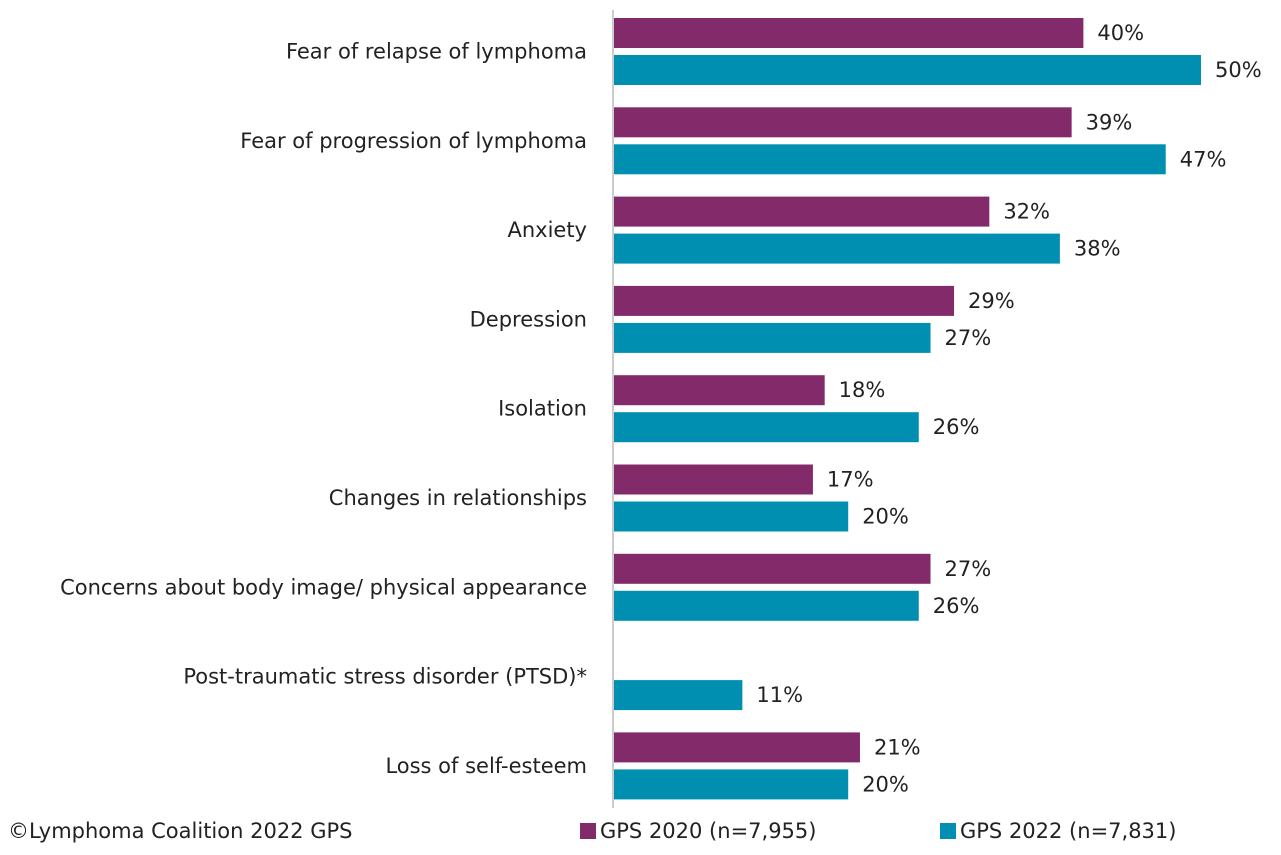 The width and height of the screenshot is (1281, 855). Describe the element at coordinates (180, 831) in the screenshot. I see `source: ©Lymphoma Coalition 2022 GPS` at that location.